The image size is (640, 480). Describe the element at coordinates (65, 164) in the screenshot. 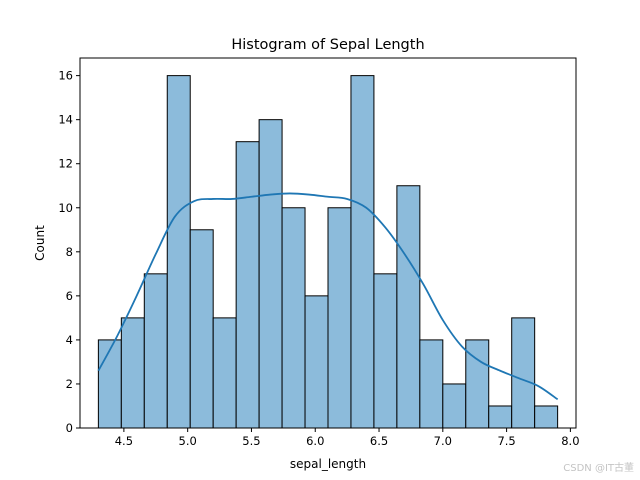

I see `y-tick-label: 12` at that location.